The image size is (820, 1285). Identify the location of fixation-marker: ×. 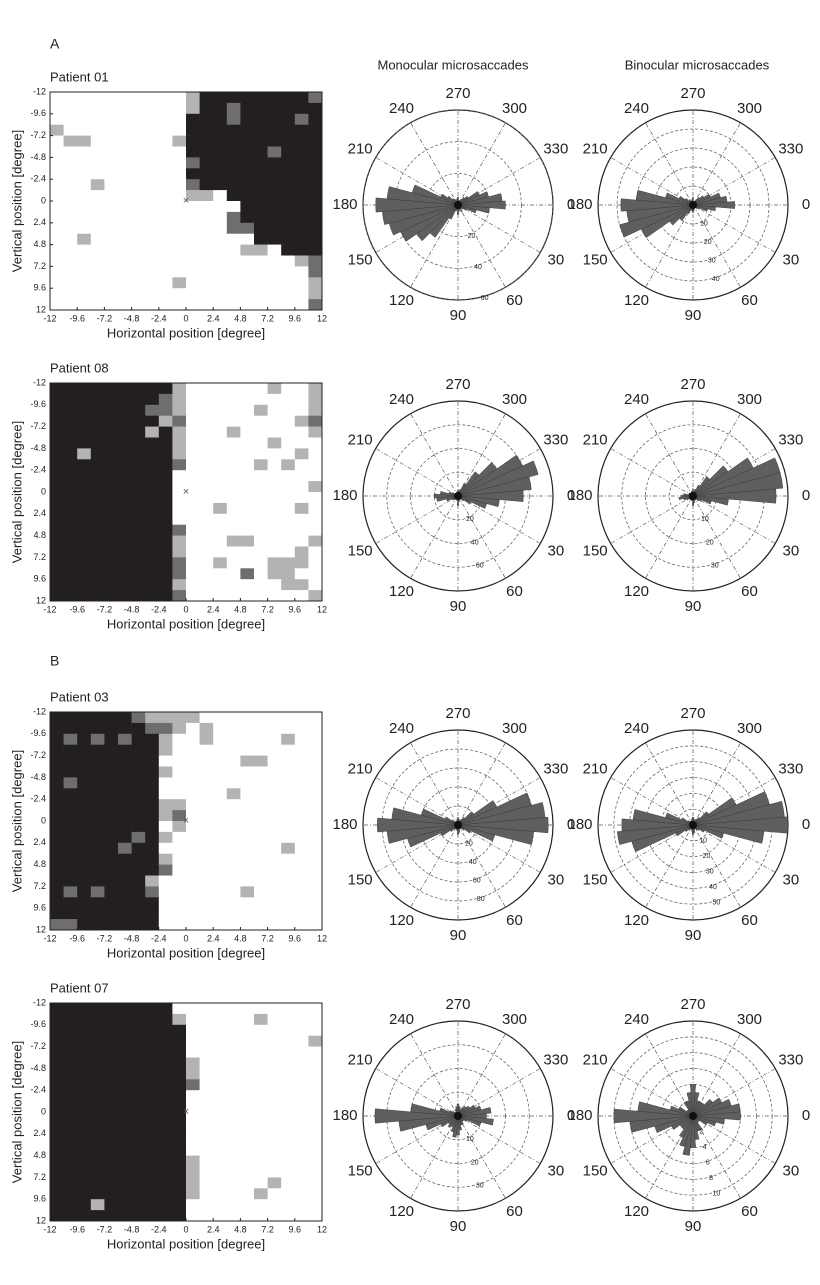
(186, 1112).